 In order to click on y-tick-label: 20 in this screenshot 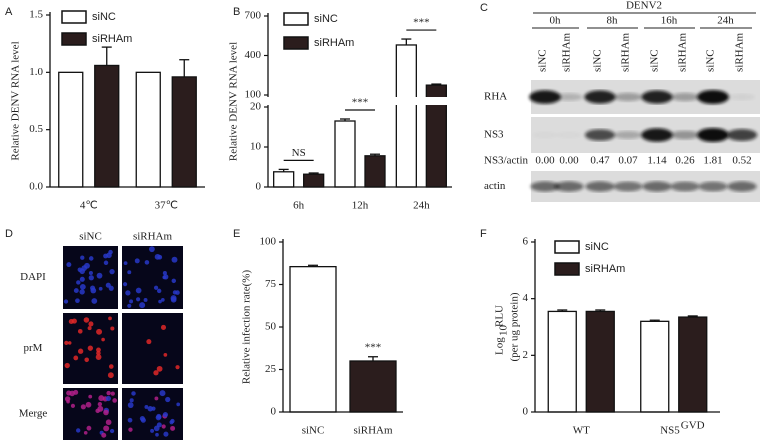, I will do `click(256, 107)`.